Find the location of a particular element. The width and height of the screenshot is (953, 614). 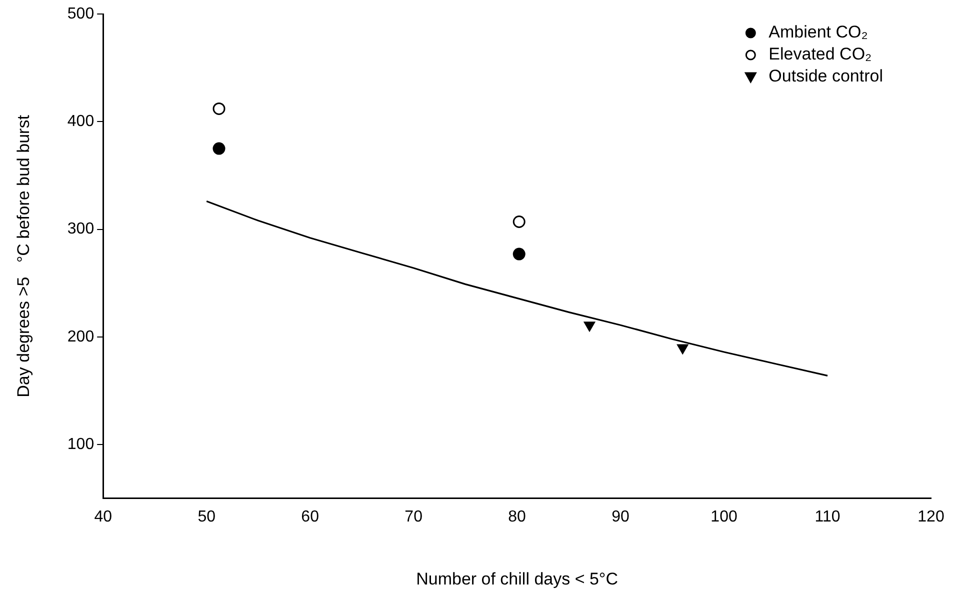

x-axis-title: Number of chill days < 5°C is located at coordinates (517, 578).